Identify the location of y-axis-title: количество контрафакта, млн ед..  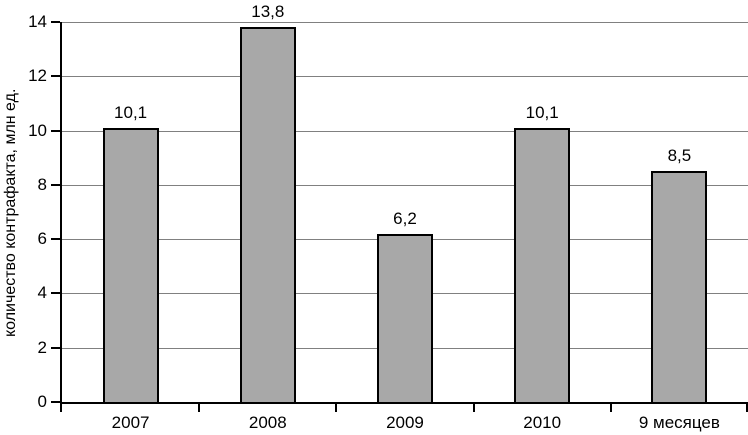
(10, 213).